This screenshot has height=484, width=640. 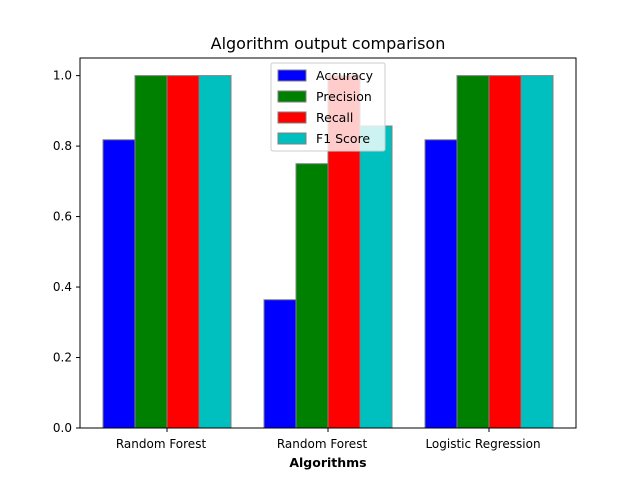 I want to click on legend-swatch-accuracy, so click(x=292, y=75).